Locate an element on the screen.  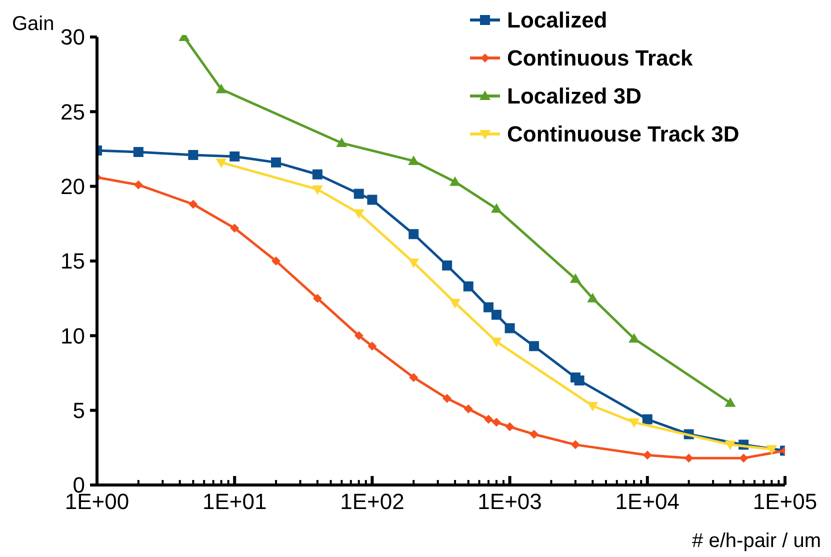
x-tick-label: 1E+04 is located at coordinates (647, 501).